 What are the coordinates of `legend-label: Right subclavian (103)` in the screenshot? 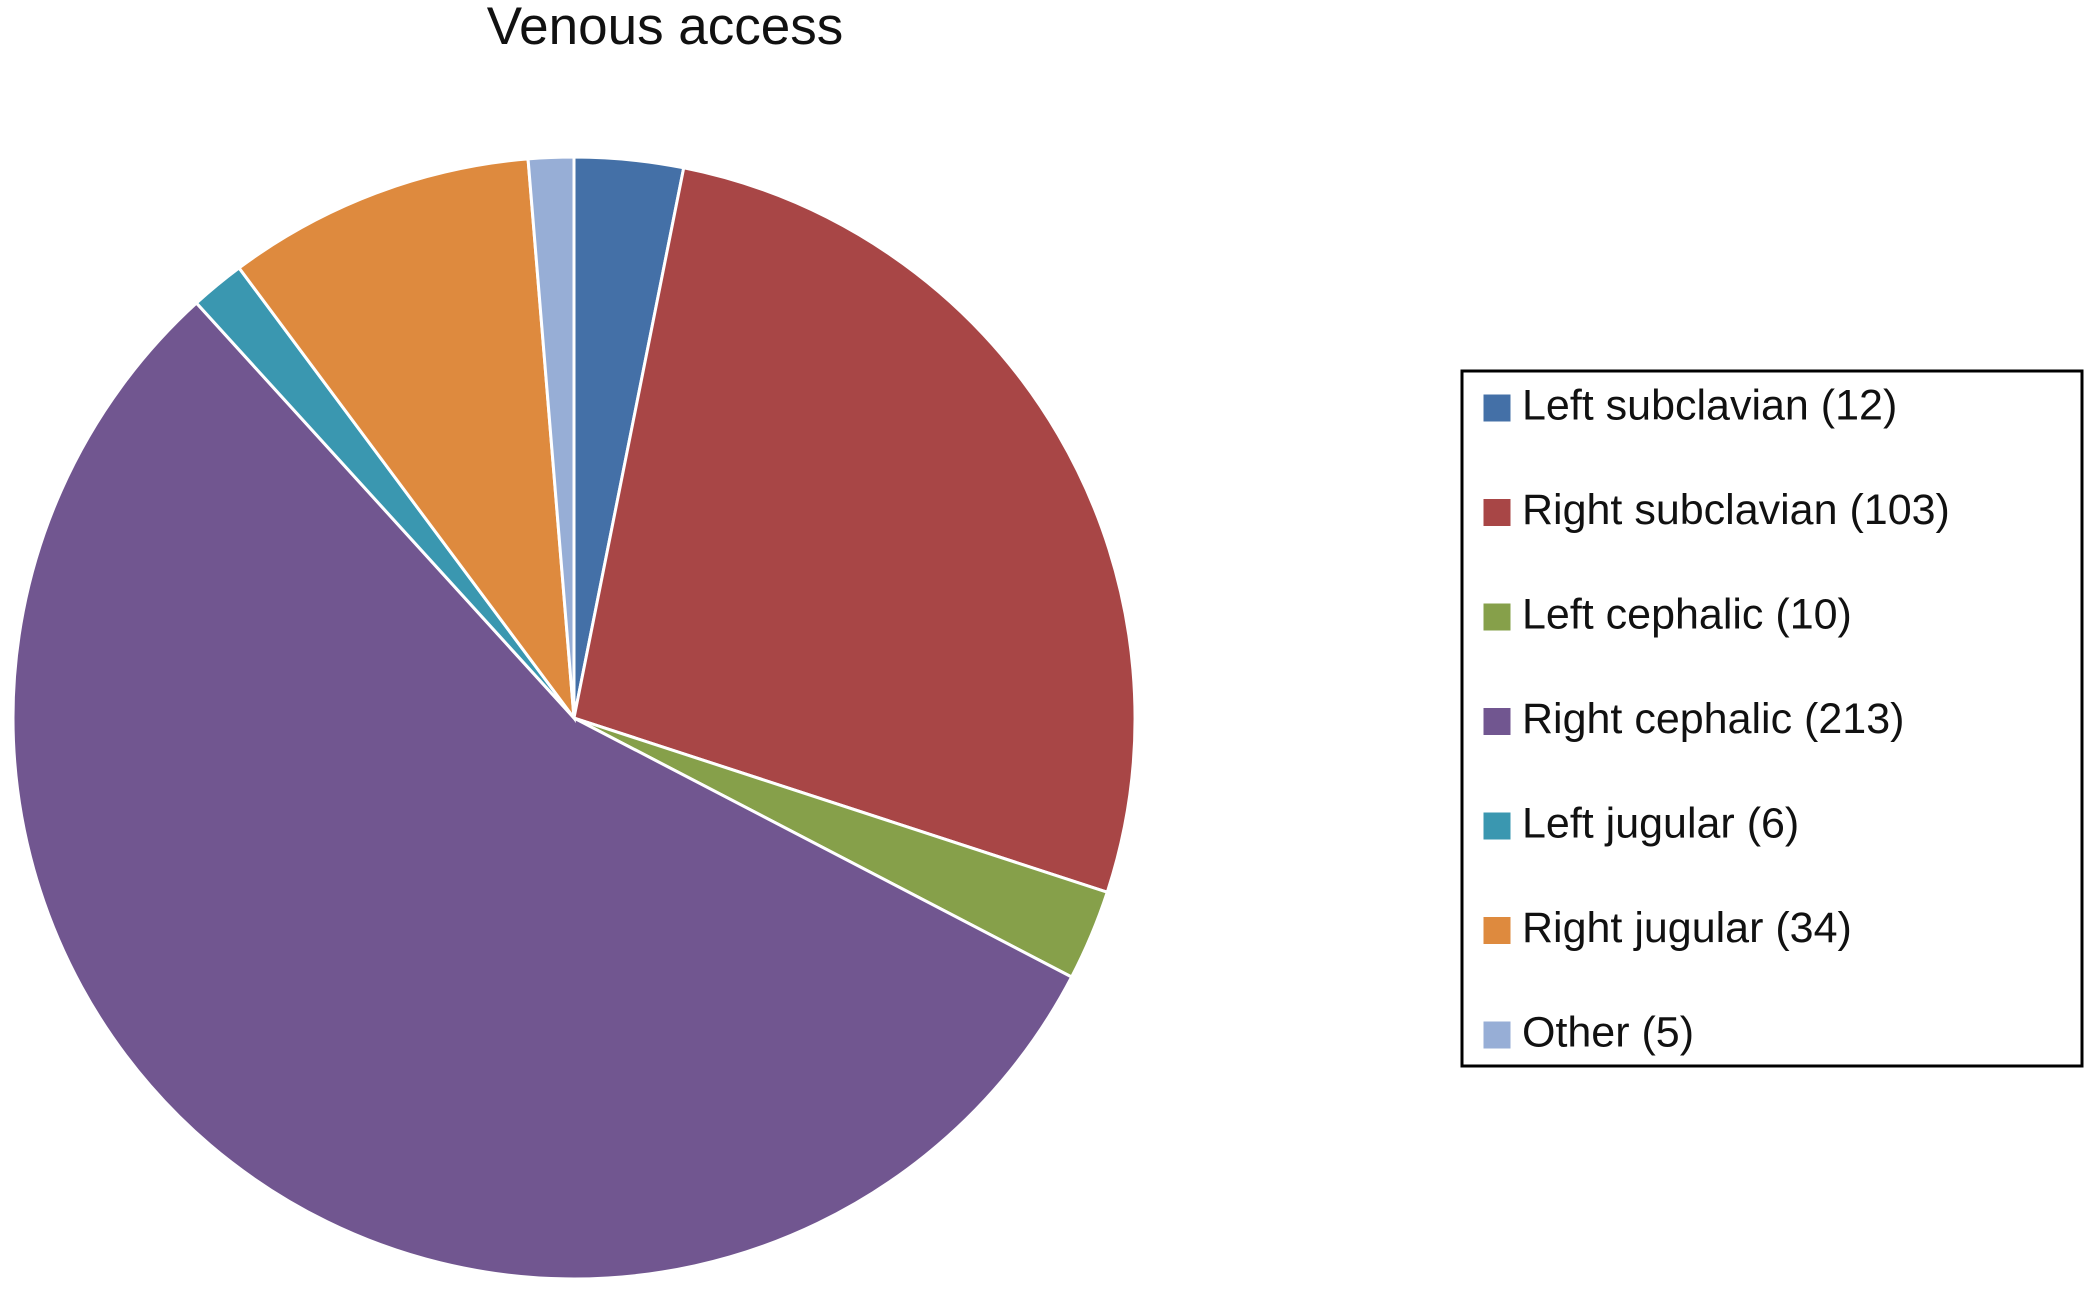 It's located at (1736, 510).